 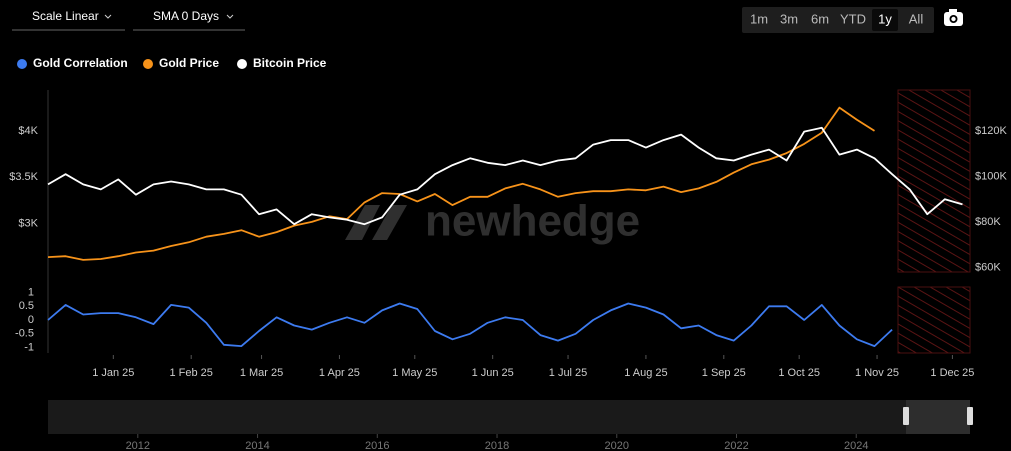 What do you see at coordinates (24, 334) in the screenshot?
I see `y-tick-label: -0.5` at bounding box center [24, 334].